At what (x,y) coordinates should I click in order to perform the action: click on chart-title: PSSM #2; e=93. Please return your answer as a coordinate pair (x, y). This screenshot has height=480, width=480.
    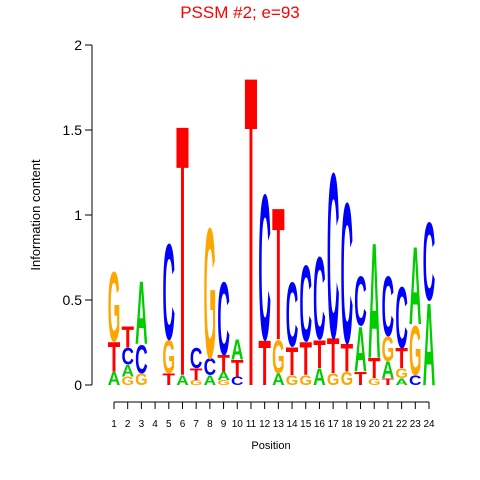
    Looking at the image, I should click on (240, 12).